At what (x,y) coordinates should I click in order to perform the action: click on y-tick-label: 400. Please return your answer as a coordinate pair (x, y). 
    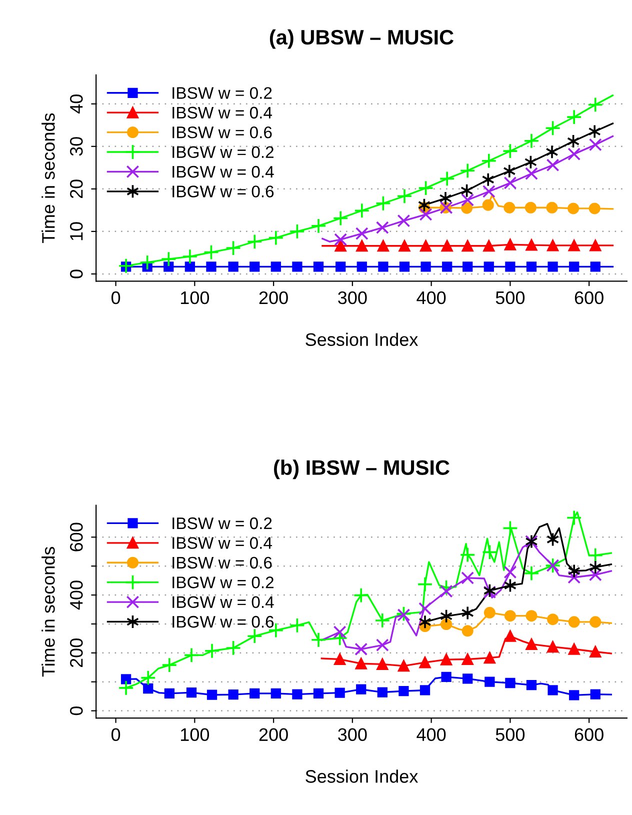
    Looking at the image, I should click on (76, 595).